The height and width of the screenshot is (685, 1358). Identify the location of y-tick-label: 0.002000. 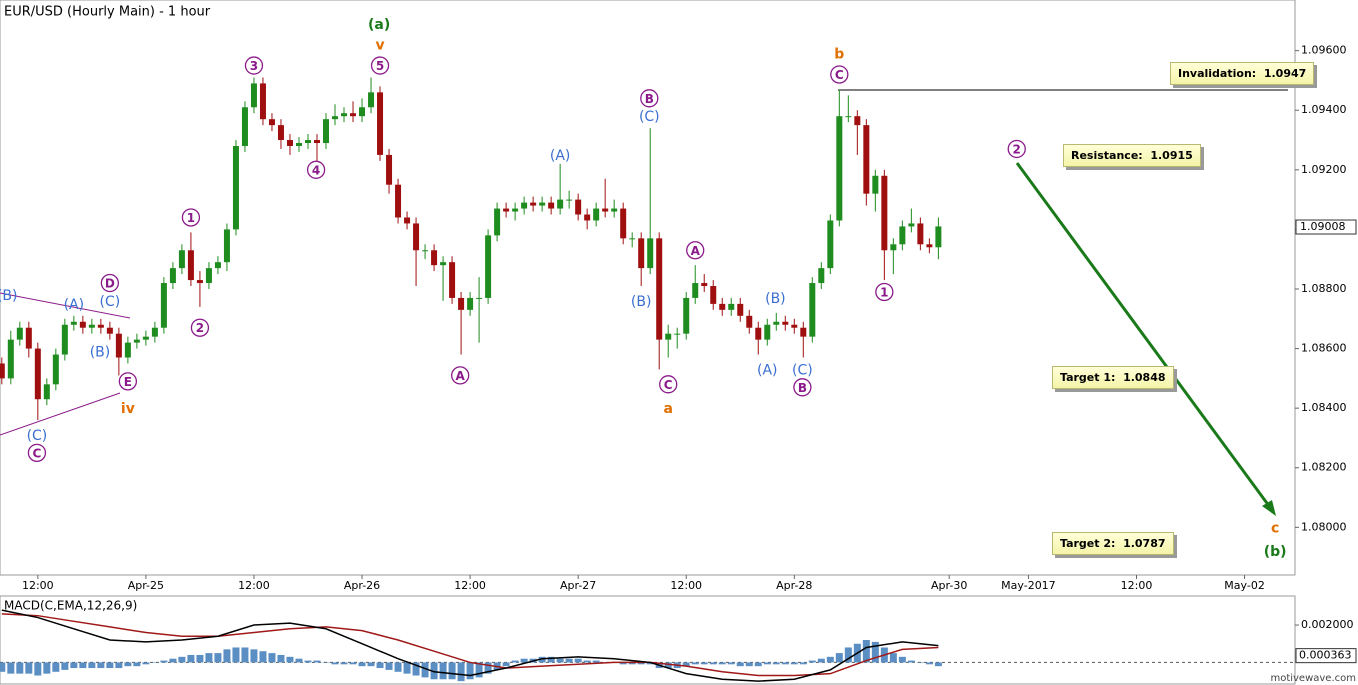
(1327, 624).